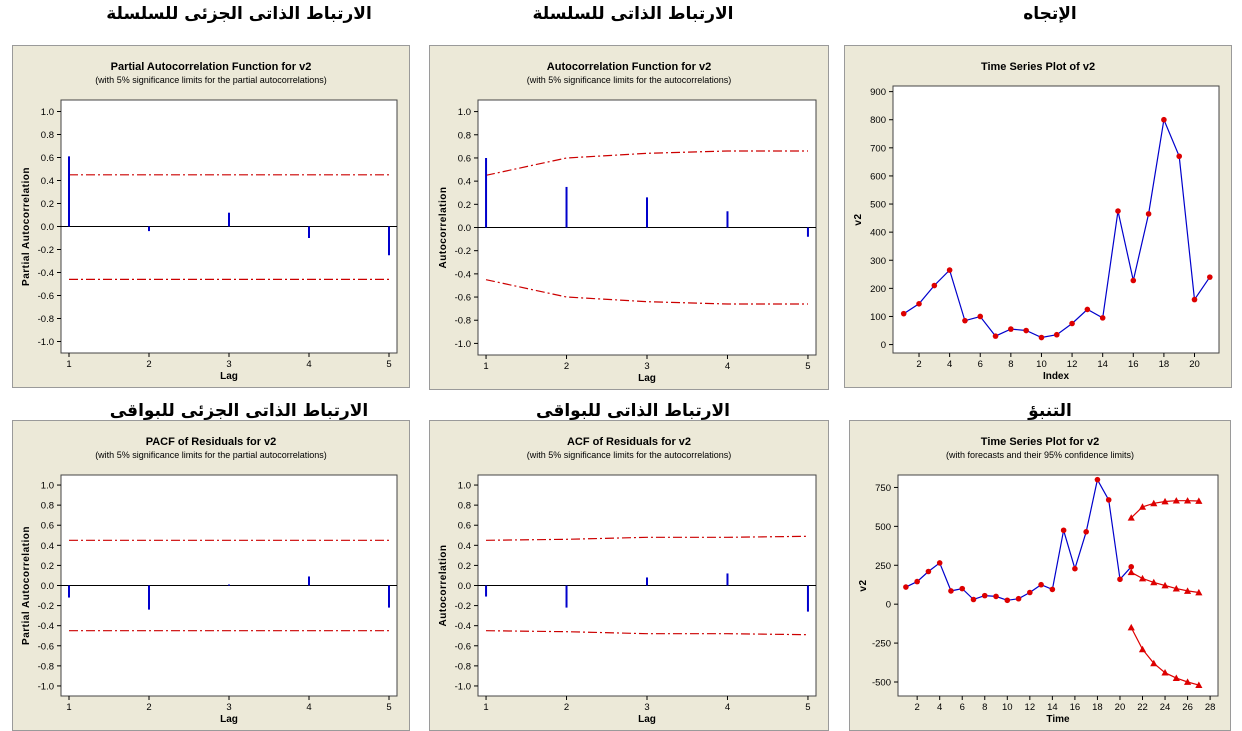  I want to click on y-tick-label: -250, so click(881, 644).